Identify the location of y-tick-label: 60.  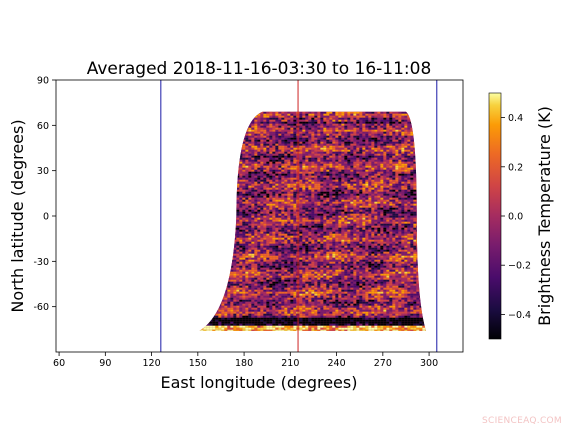
(43, 126).